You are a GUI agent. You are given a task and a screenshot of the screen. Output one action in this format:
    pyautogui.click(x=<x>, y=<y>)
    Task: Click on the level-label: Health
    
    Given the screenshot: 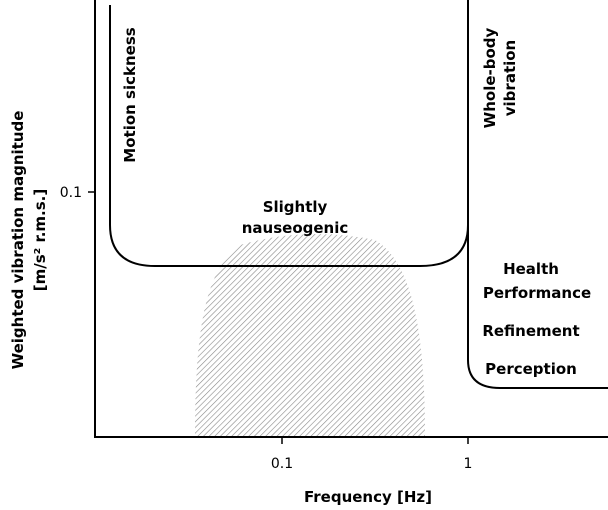 What is the action you would take?
    pyautogui.click(x=531, y=269)
    